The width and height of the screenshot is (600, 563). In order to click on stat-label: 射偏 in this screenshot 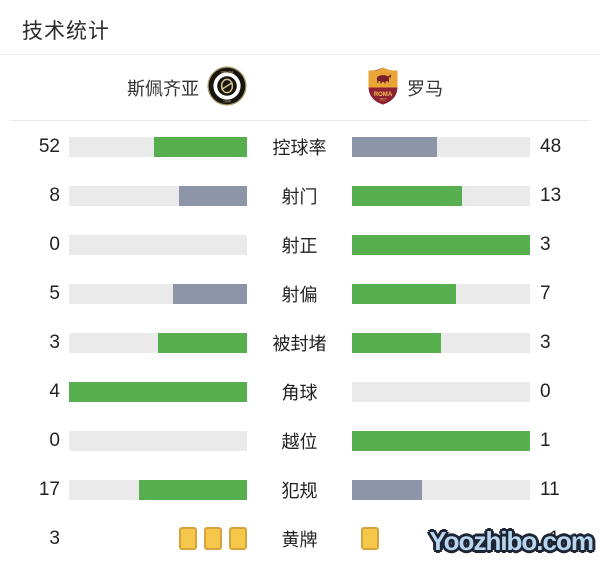, I will do `click(299, 294)`.